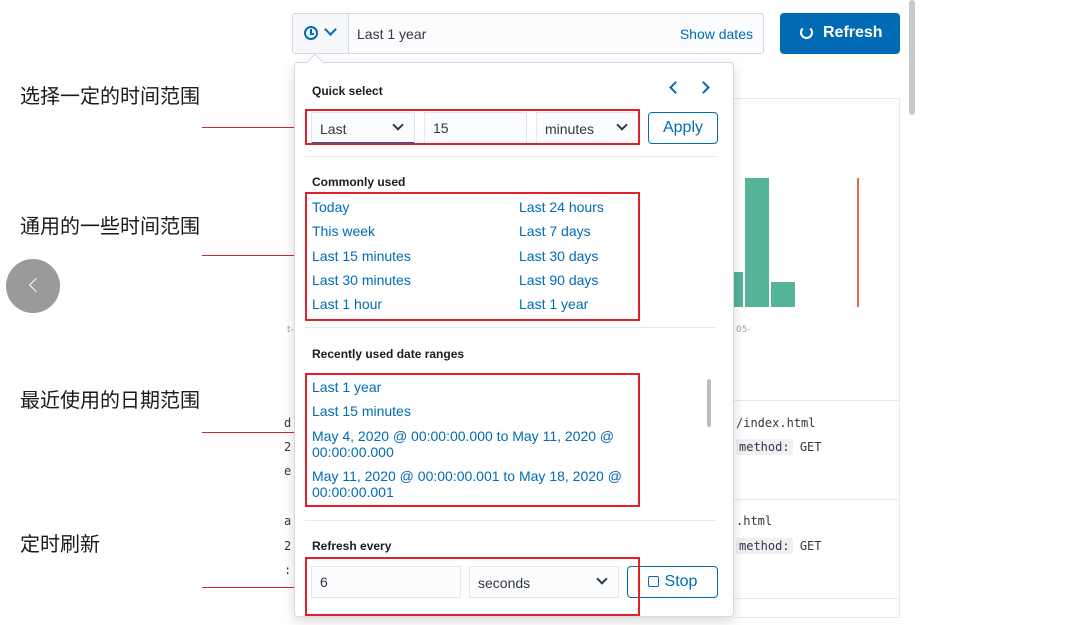 The height and width of the screenshot is (625, 1084). I want to click on edge-text: e, so click(288, 471).